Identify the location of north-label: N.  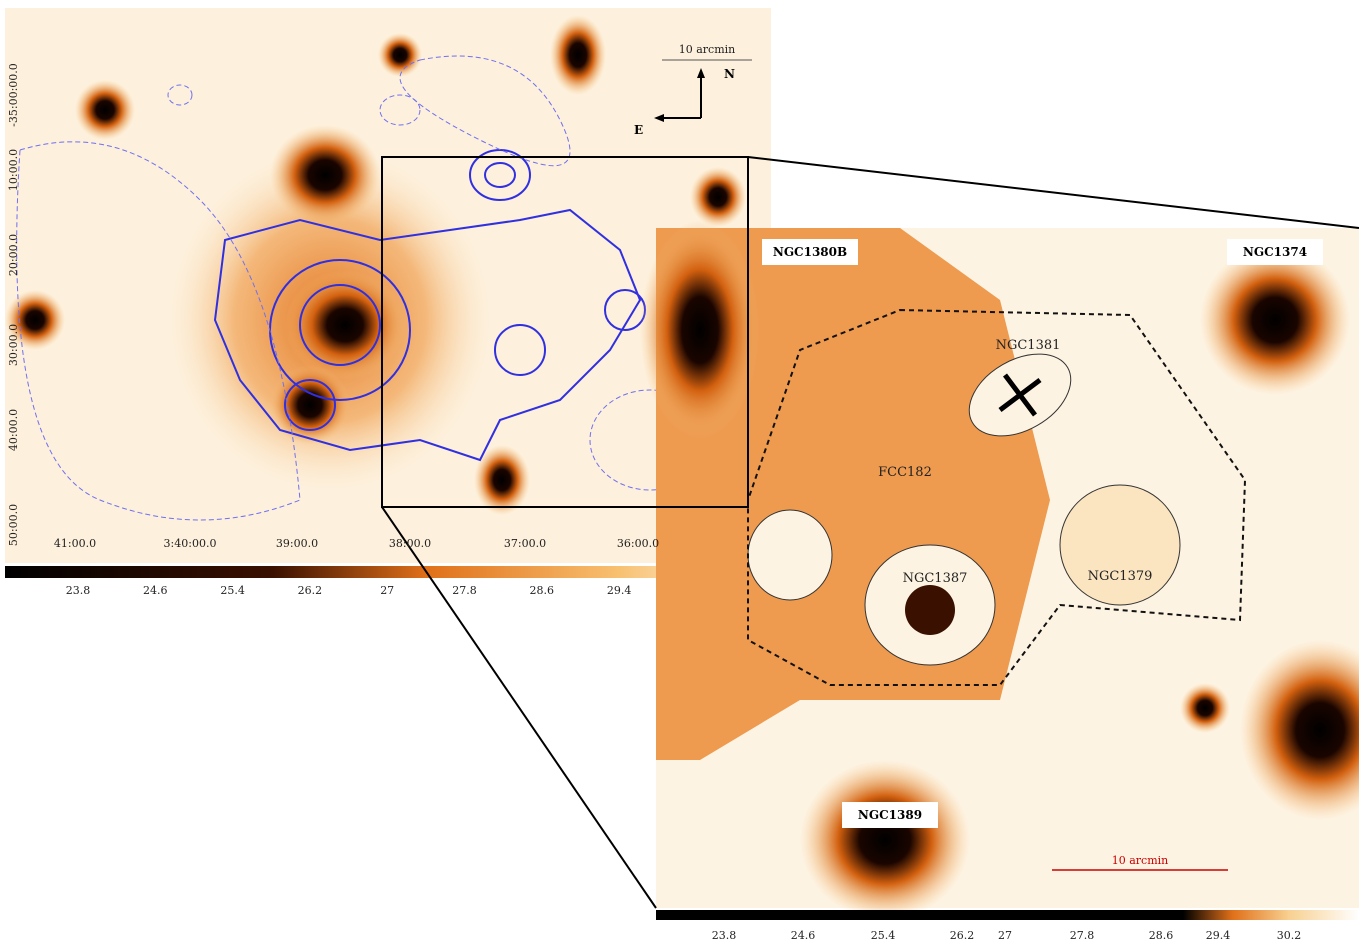
(729, 74).